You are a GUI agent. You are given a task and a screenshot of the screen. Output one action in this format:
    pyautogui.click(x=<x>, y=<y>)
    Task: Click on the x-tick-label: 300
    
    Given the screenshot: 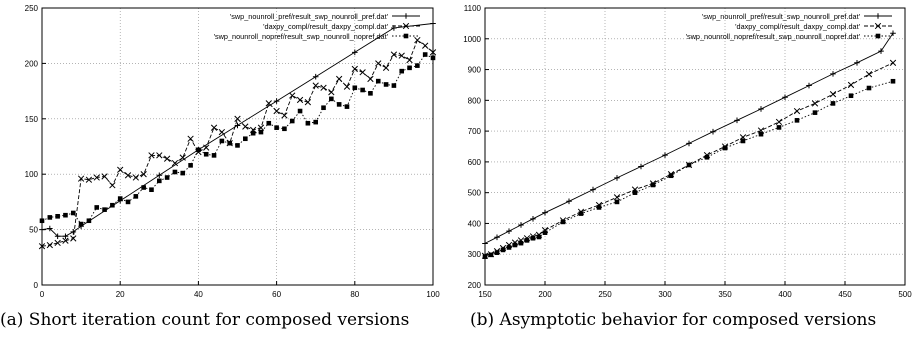 What is the action you would take?
    pyautogui.click(x=665, y=294)
    